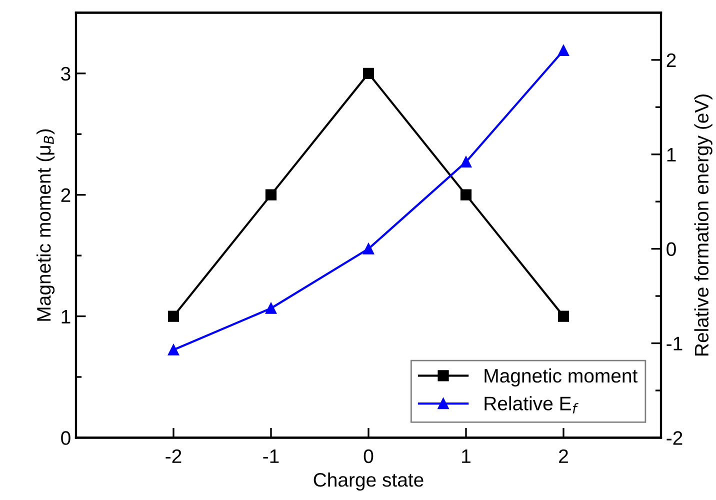 Image resolution: width=716 pixels, height=500 pixels. I want to click on x-tick-label: 2, so click(563, 456).